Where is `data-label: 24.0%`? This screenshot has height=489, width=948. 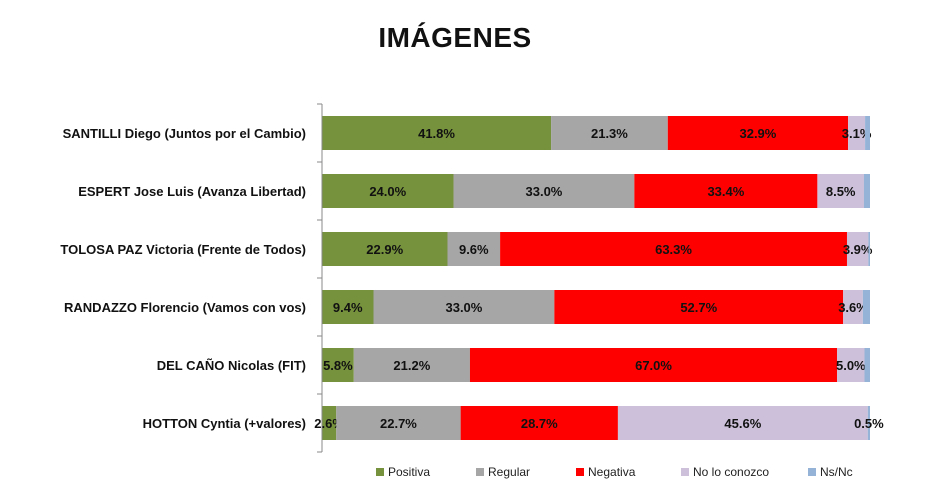
data-label: 24.0% is located at coordinates (387, 191).